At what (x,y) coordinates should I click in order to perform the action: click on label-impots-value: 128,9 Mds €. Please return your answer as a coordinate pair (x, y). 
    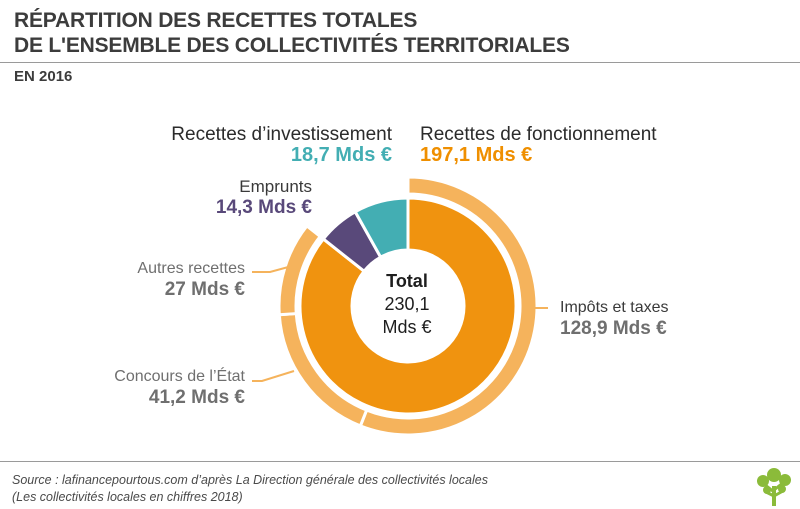
    Looking at the image, I should click on (613, 328).